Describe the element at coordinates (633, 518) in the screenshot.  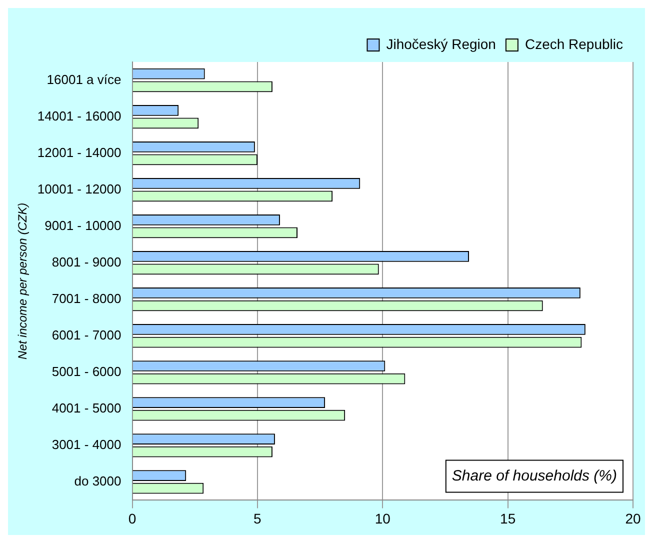
I see `x-tick-label: 20` at that location.